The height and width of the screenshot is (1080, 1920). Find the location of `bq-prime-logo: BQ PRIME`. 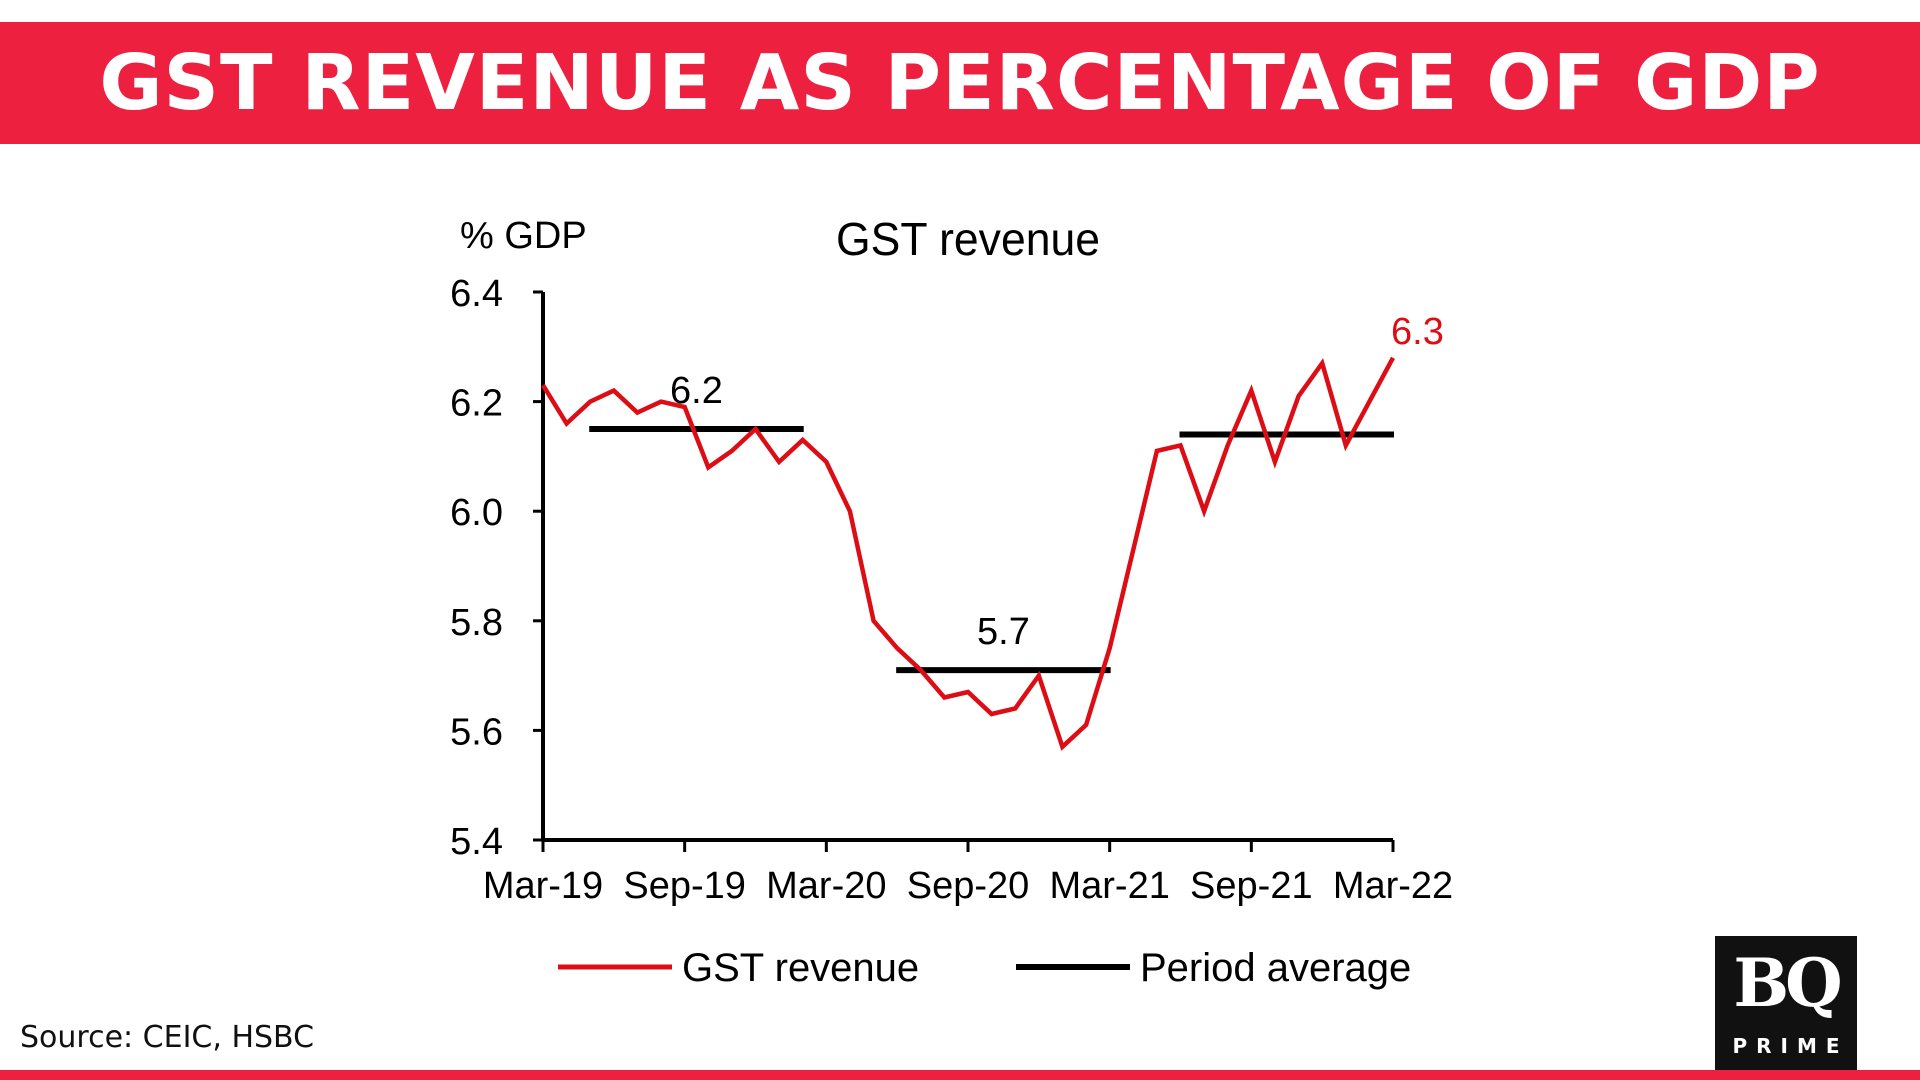

bq-prime-logo: BQ PRIME is located at coordinates (1786, 1003).